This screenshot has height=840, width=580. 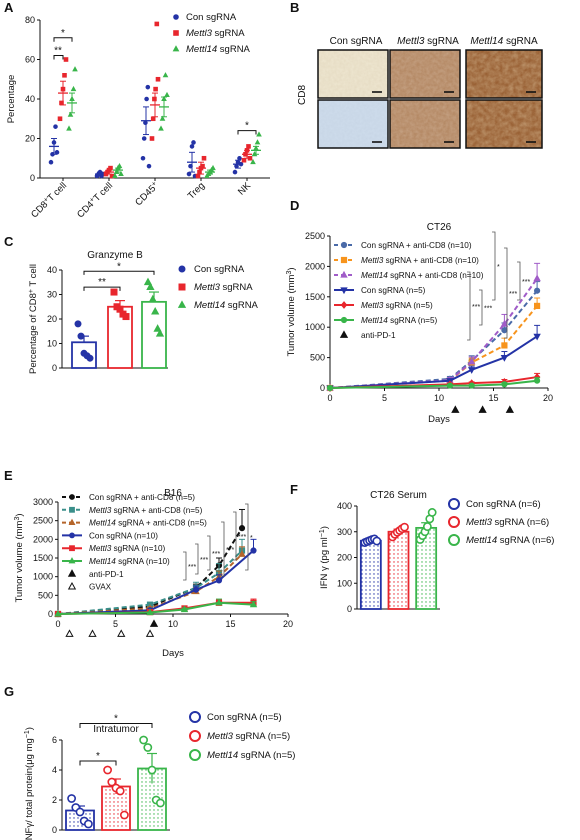 What do you see at coordinates (230, 624) in the screenshot?
I see `panel-e-x-tick-label: 15` at bounding box center [230, 624].